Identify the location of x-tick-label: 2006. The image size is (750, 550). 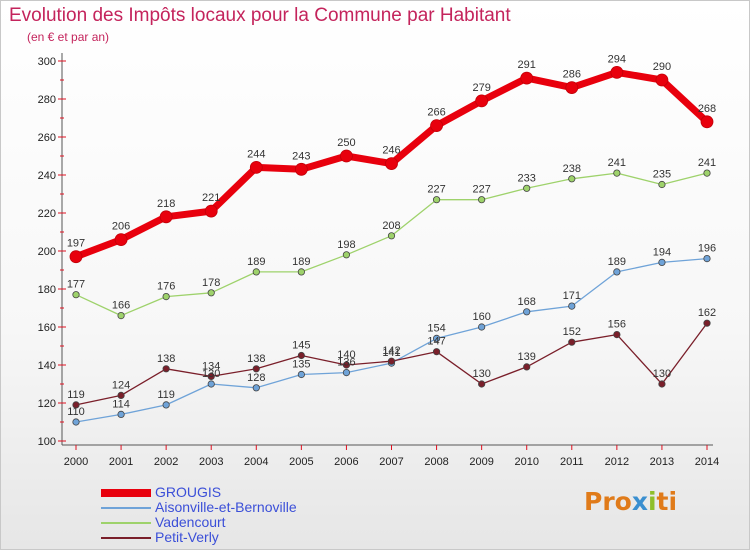
(346, 462).